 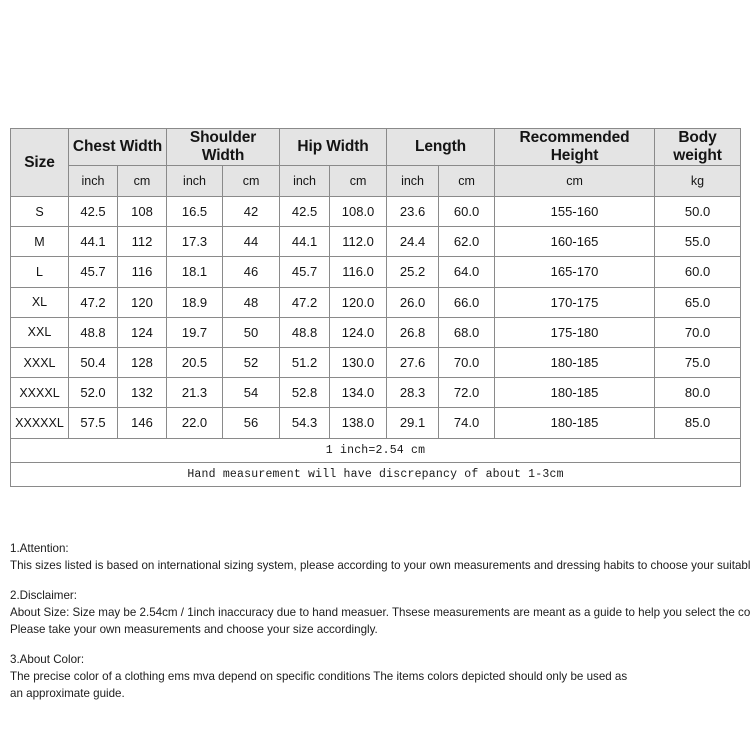 I want to click on measurement-cell: 138.0, so click(x=358, y=423).